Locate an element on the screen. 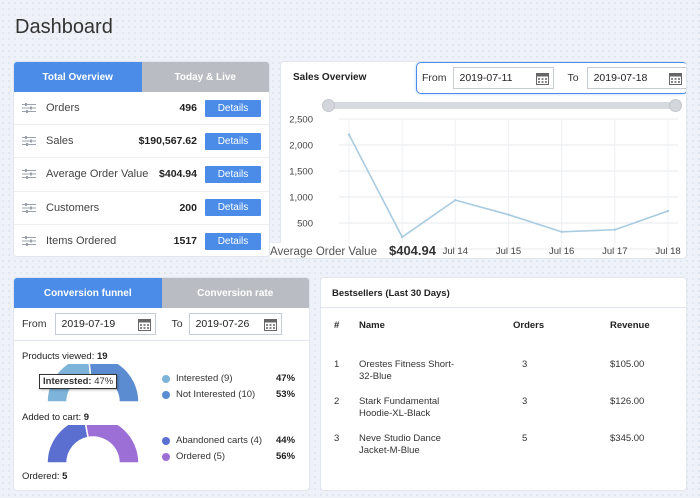 The width and height of the screenshot is (700, 498). bestseller-revenue: $105.00 is located at coordinates (627, 364).